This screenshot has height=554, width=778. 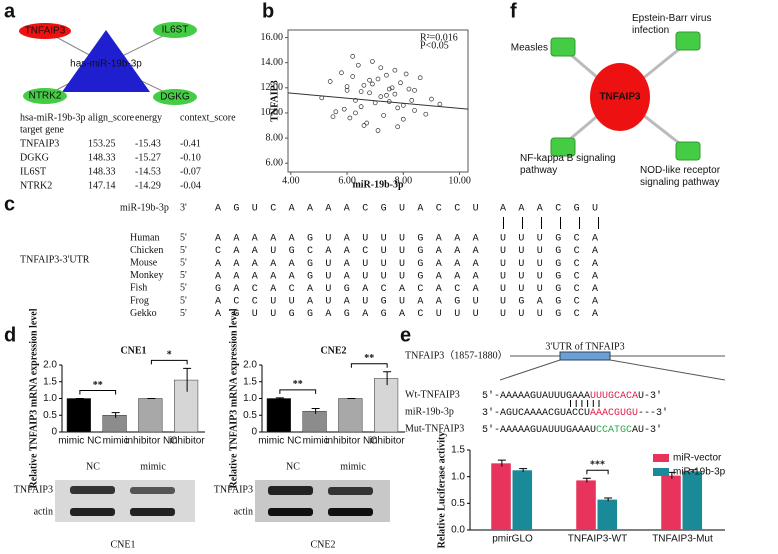 What do you see at coordinates (597, 539) in the screenshot?
I see `x-tick-label: TNFAIP3-WT` at bounding box center [597, 539].